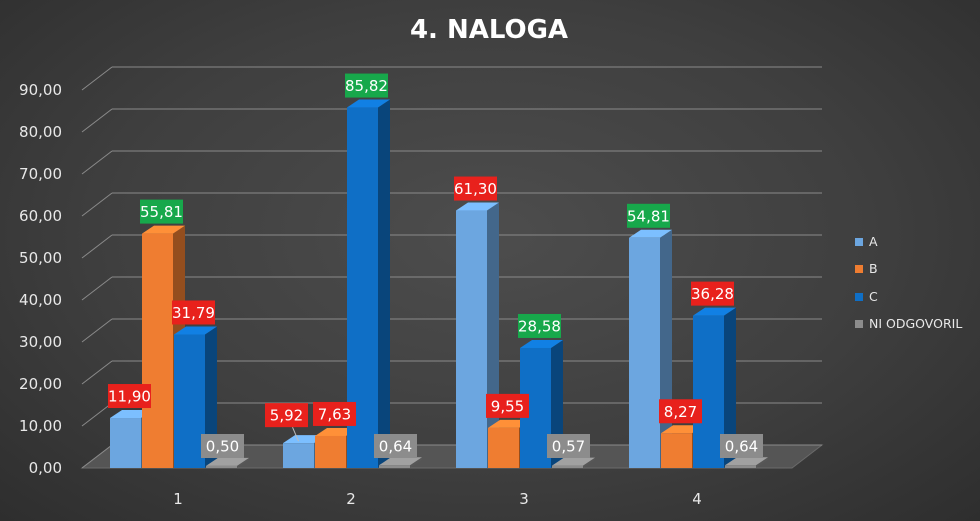 This screenshot has height=521, width=980. I want to click on data-label: 28,58, so click(539, 326).